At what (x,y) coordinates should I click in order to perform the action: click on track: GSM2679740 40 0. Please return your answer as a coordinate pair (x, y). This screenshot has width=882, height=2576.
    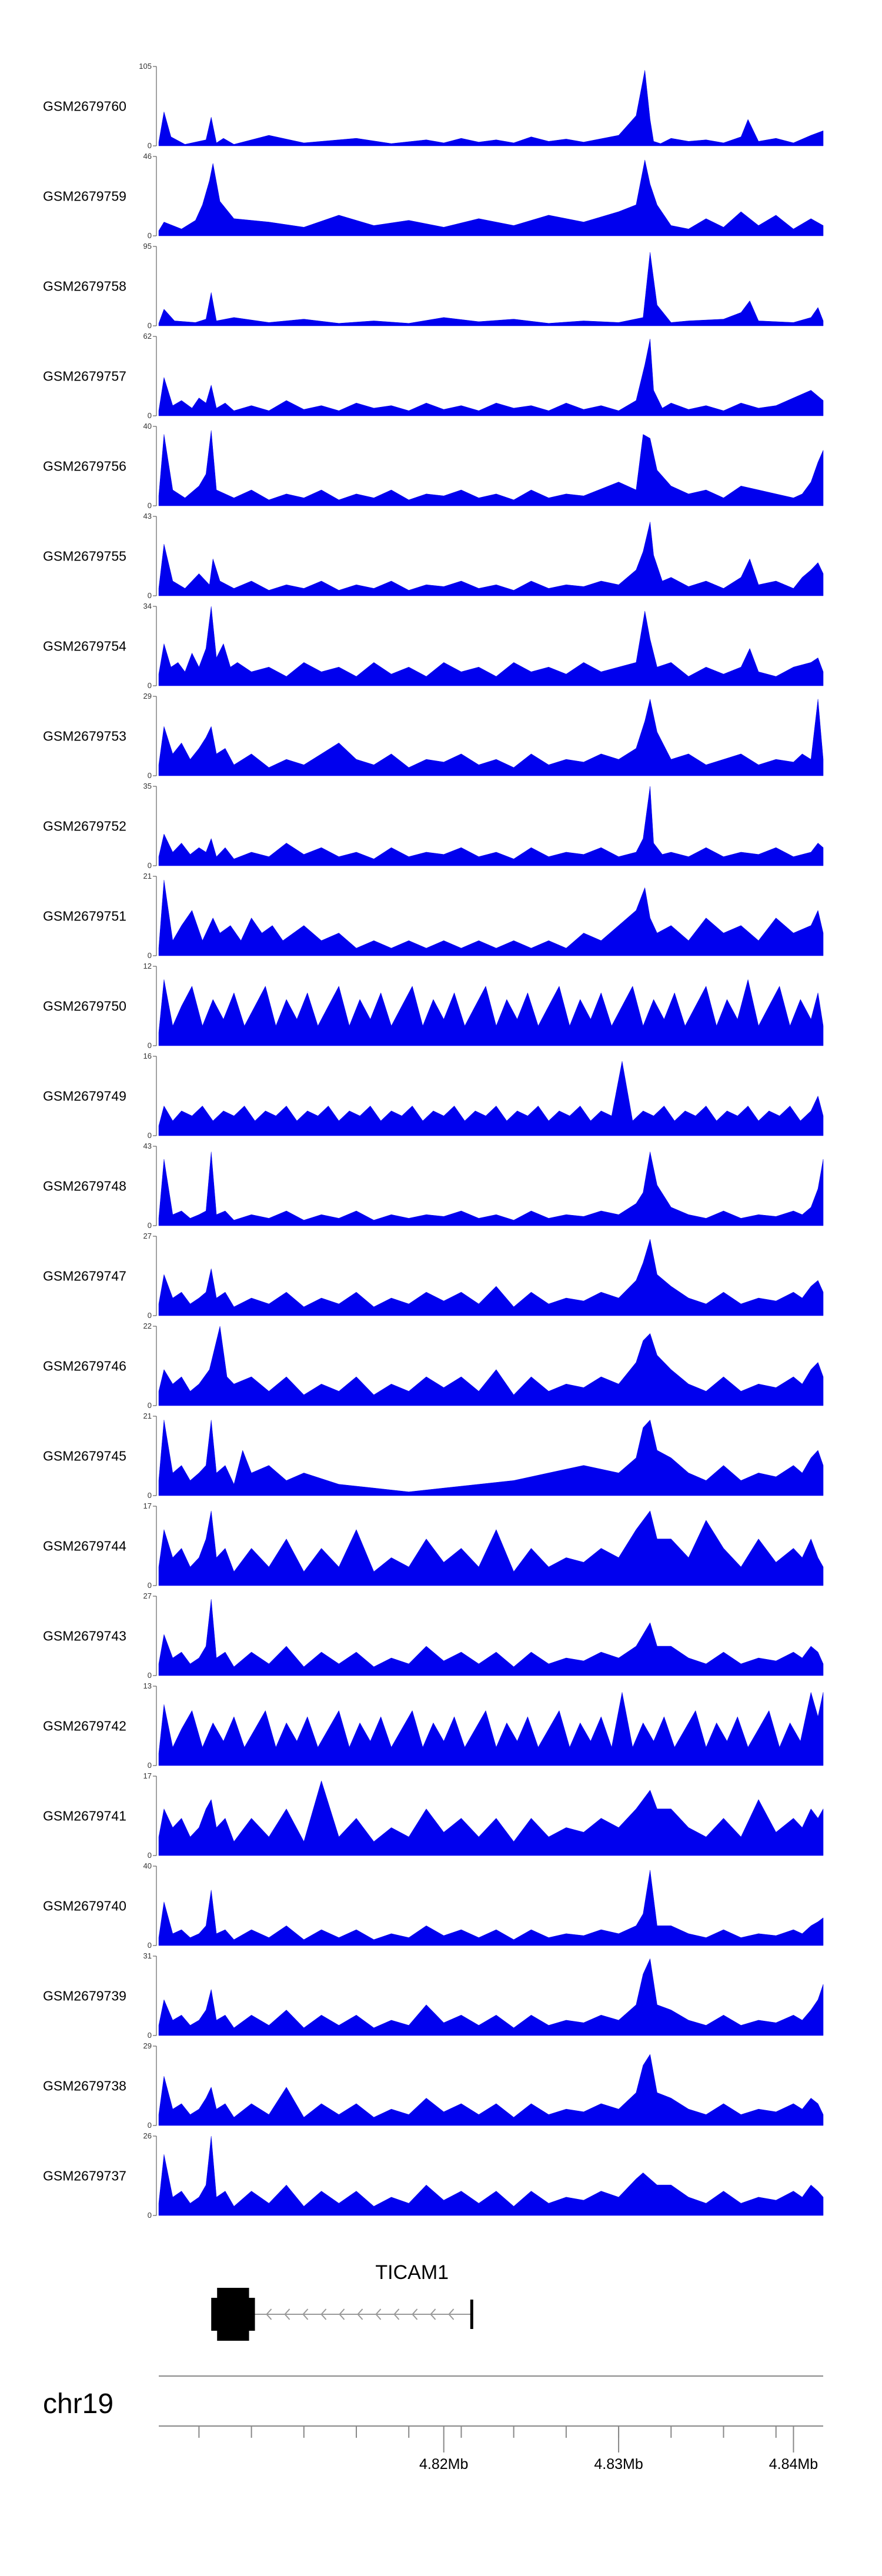
    Looking at the image, I should click on (433, 1905).